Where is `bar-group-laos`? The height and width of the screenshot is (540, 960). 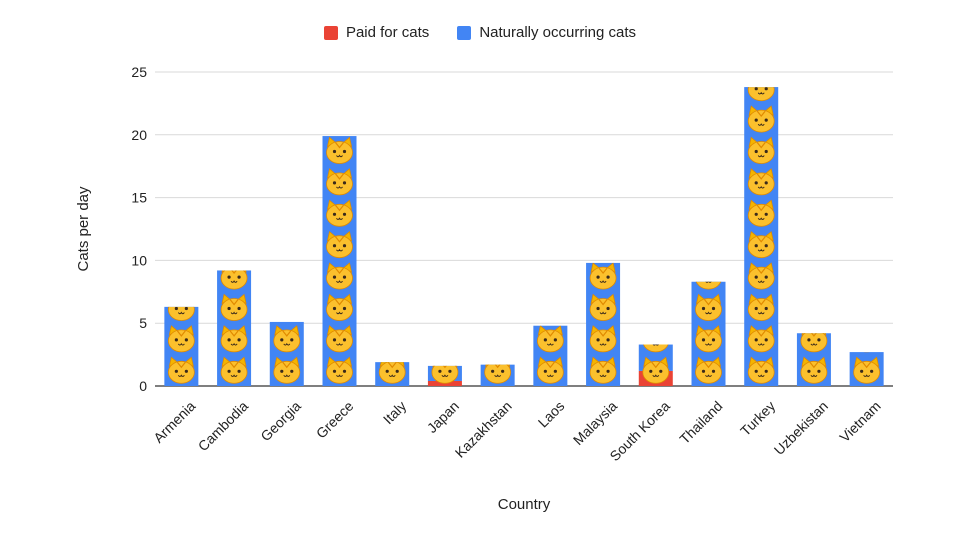 bar-group-laos is located at coordinates (550, 355).